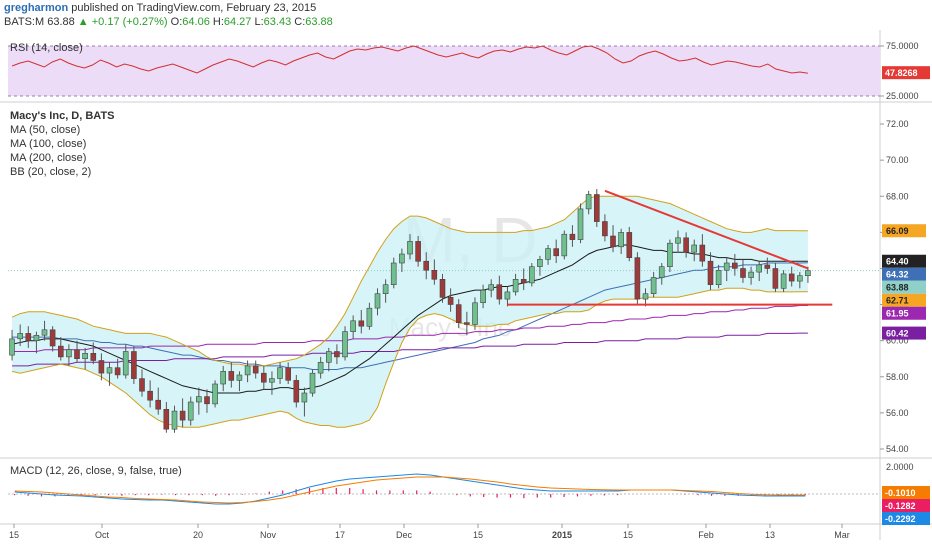  I want to click on time-tick-label: Mar, so click(842, 535).